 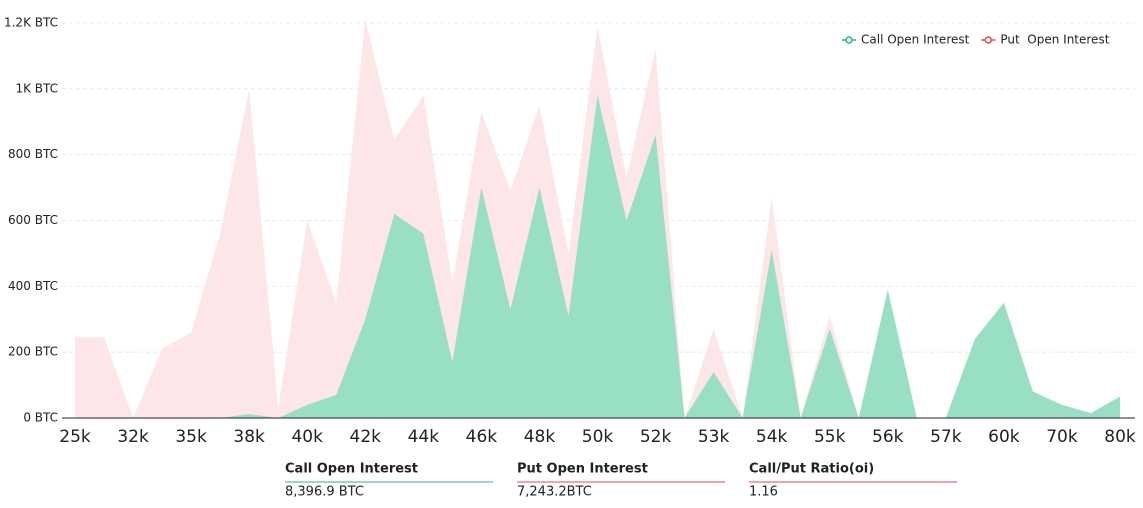 I want to click on summary-label: Put Open Interest, so click(x=582, y=469).